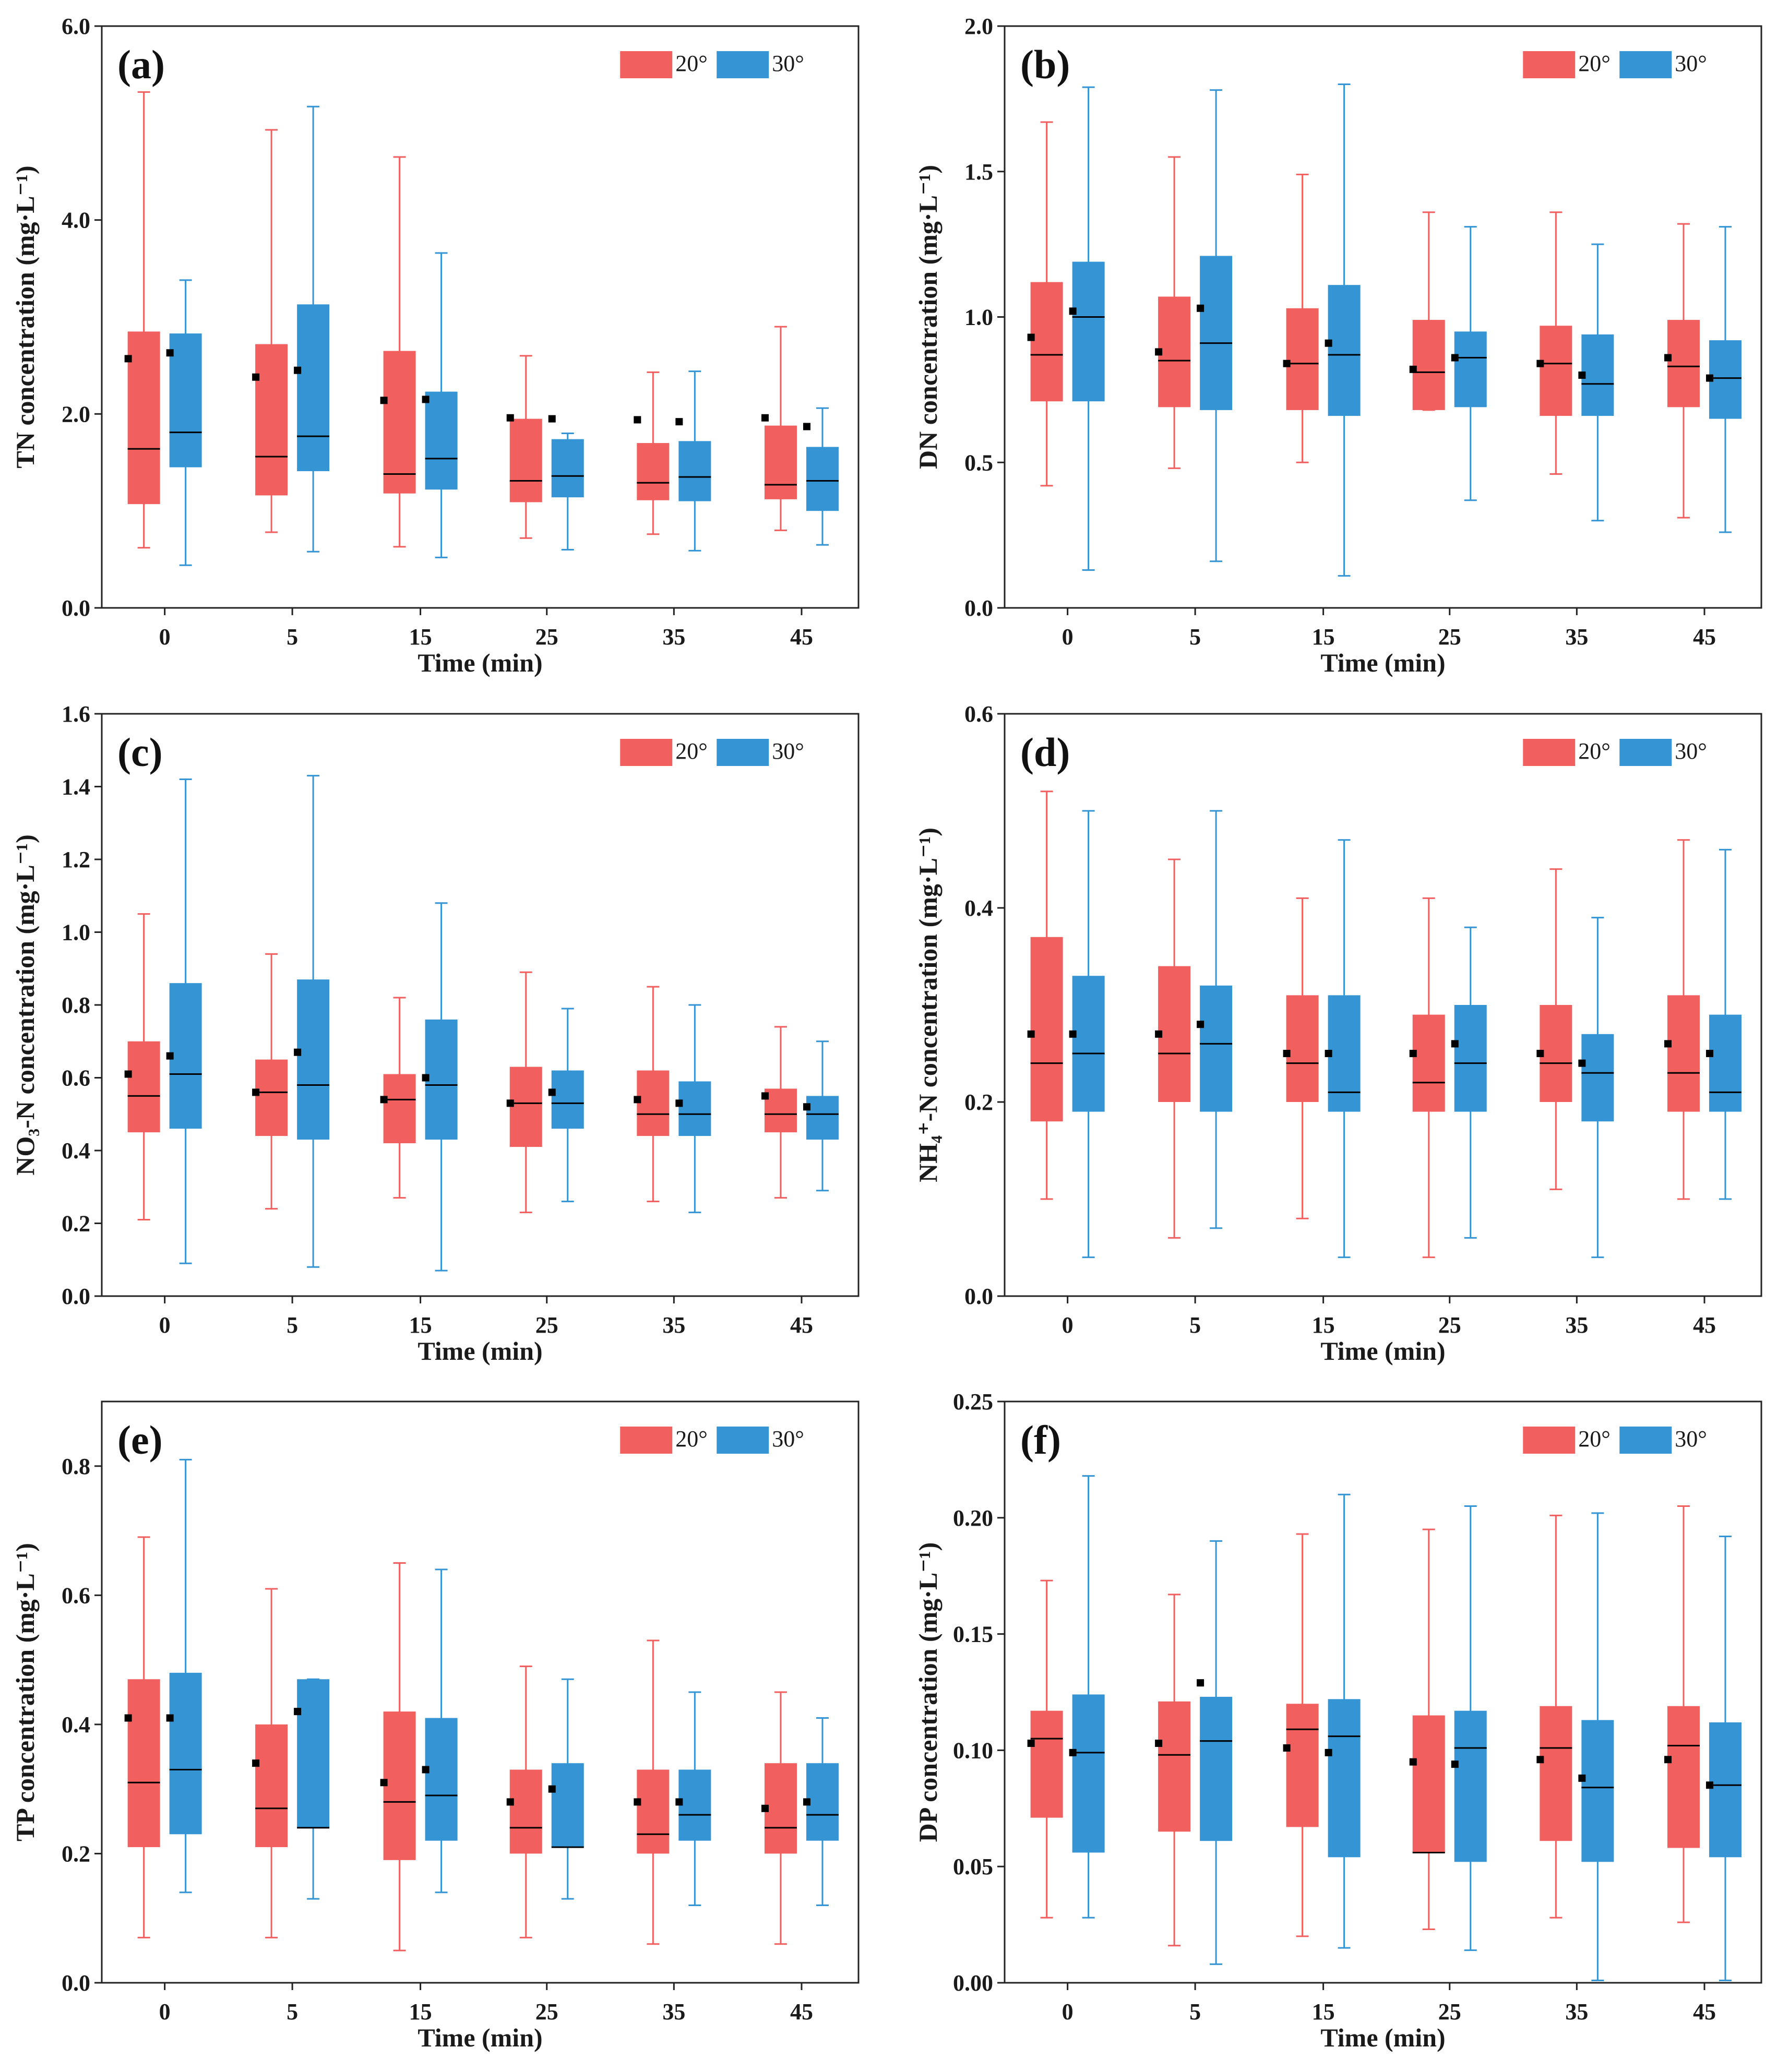 This screenshot has width=1777, height=2072. What do you see at coordinates (25, 1692) in the screenshot?
I see `y-axis-title: TP concentration (mg·L⁻¹)` at bounding box center [25, 1692].